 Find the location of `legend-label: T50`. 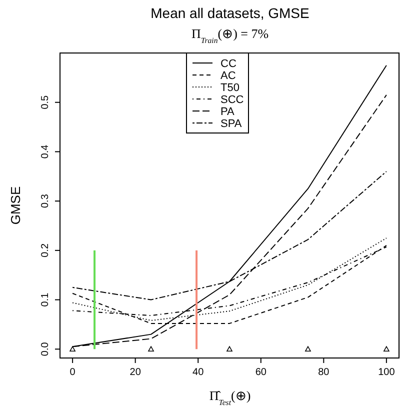

legend-label: T50 is located at coordinates (230, 88).